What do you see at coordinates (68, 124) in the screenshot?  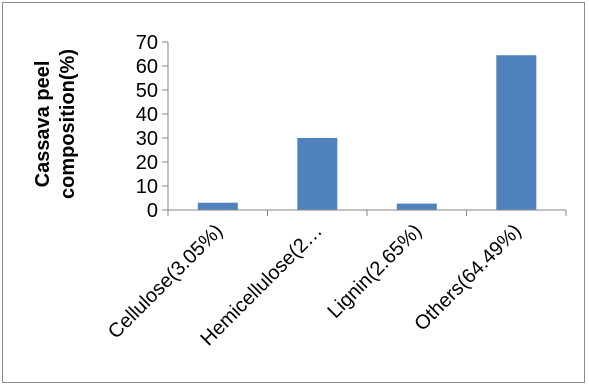 I see `y-axis-title-line-2: composition(%)` at bounding box center [68, 124].